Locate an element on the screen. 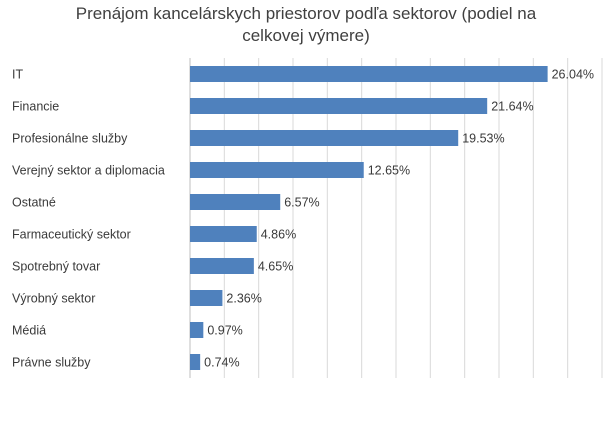  category-label: Verejný sektor a diplomacia is located at coordinates (88, 171).